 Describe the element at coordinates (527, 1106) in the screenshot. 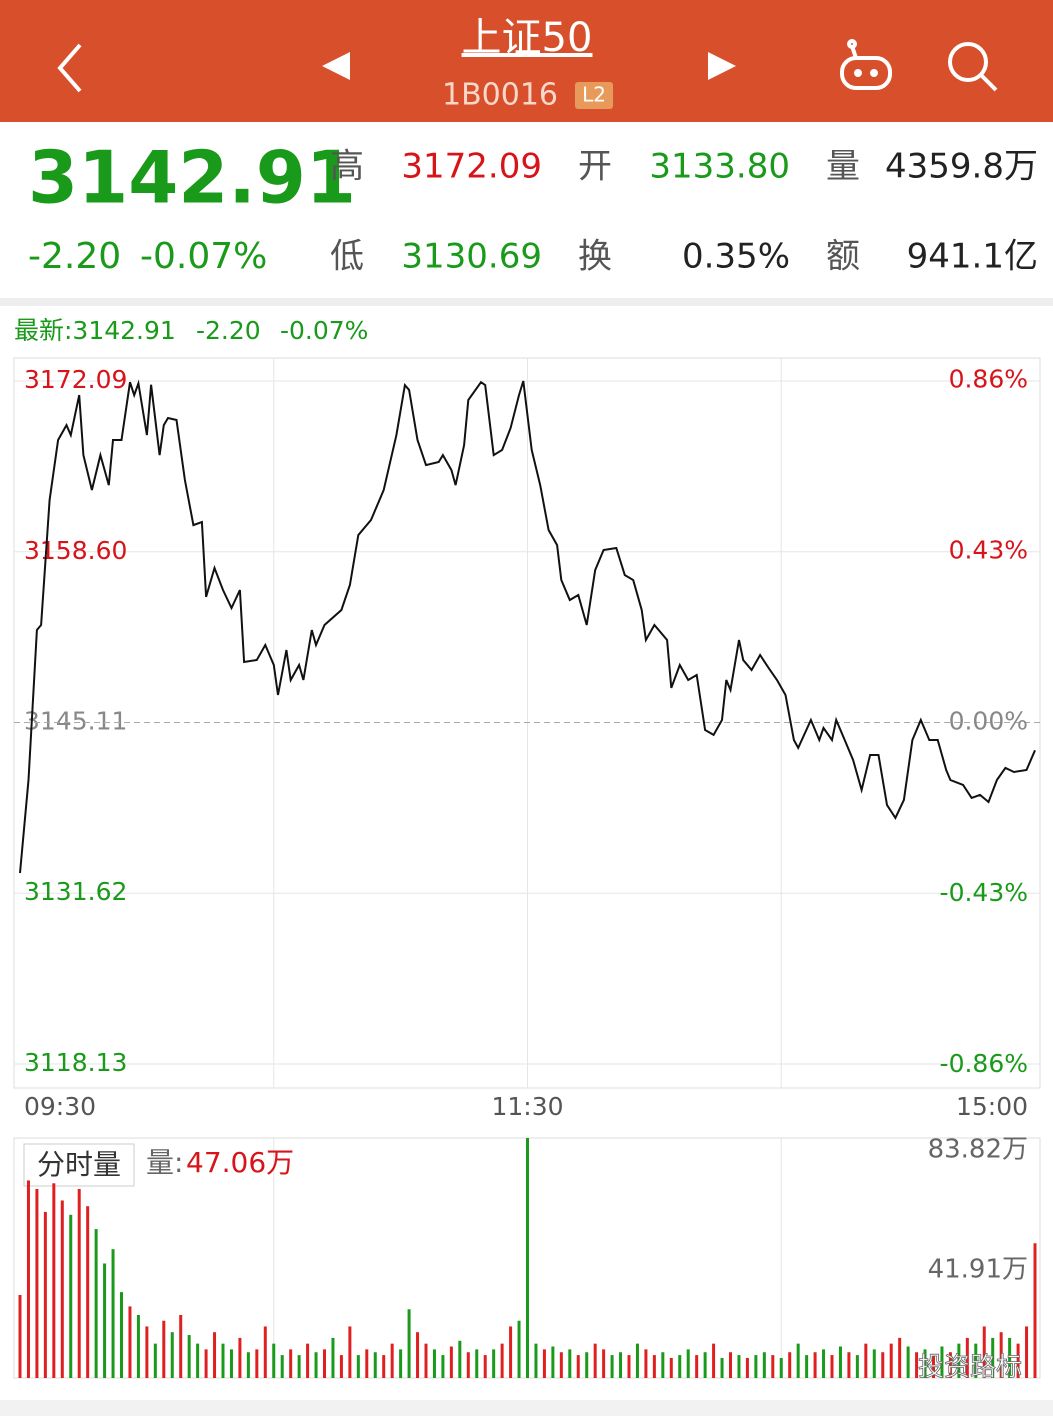

I see `x-tick-label: 11:30` at that location.